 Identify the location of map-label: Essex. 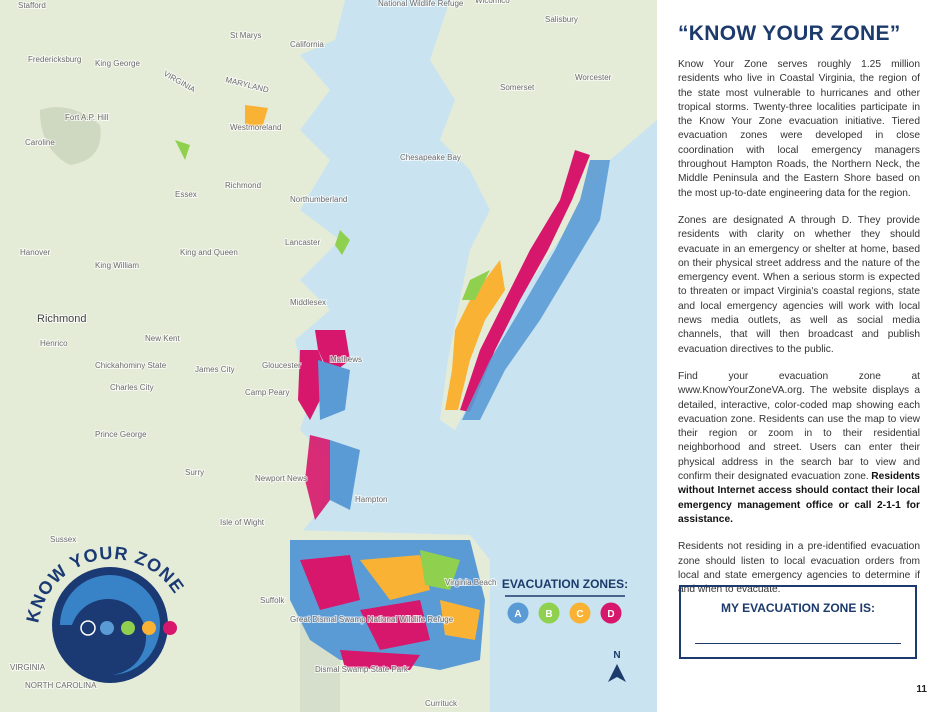
(186, 194).